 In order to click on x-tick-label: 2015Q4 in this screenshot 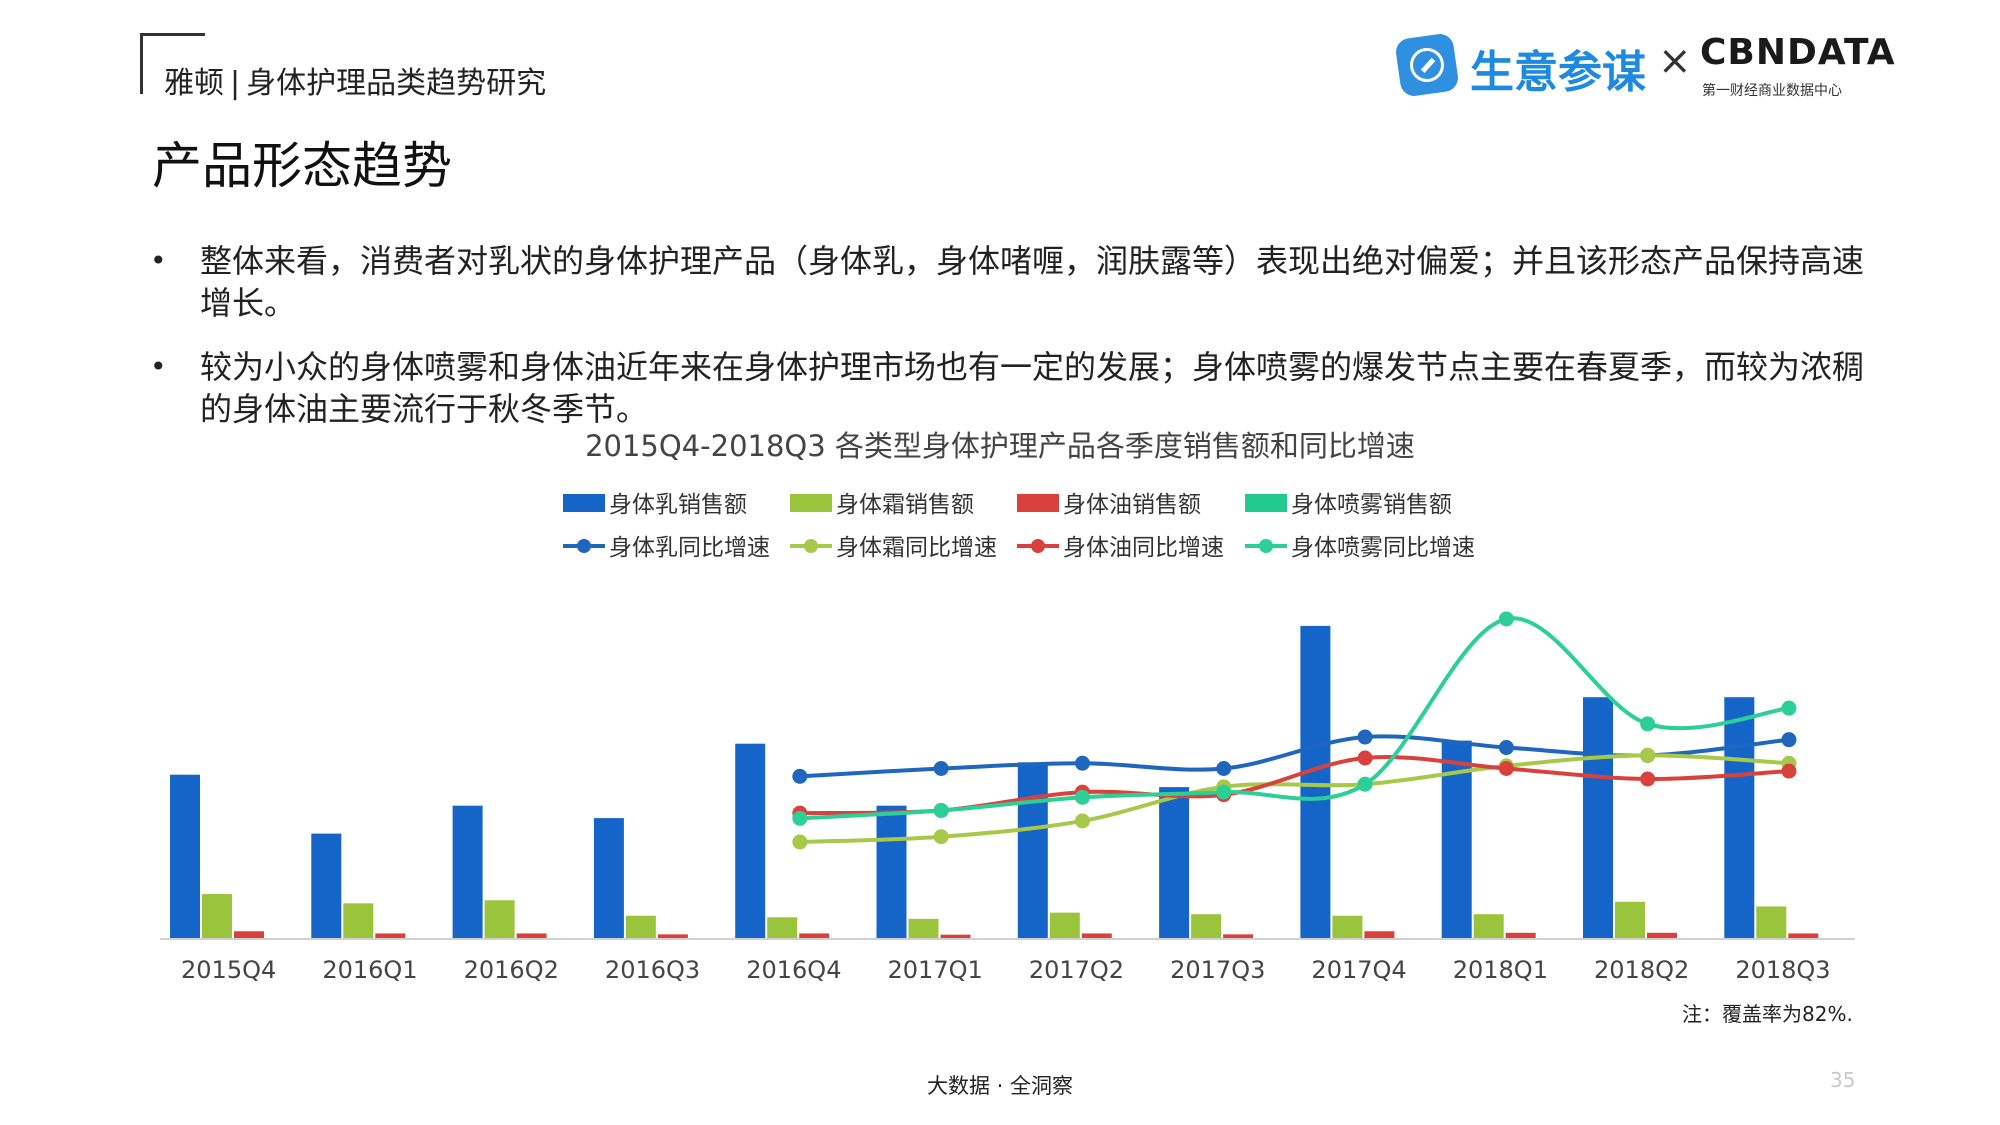, I will do `click(228, 970)`.